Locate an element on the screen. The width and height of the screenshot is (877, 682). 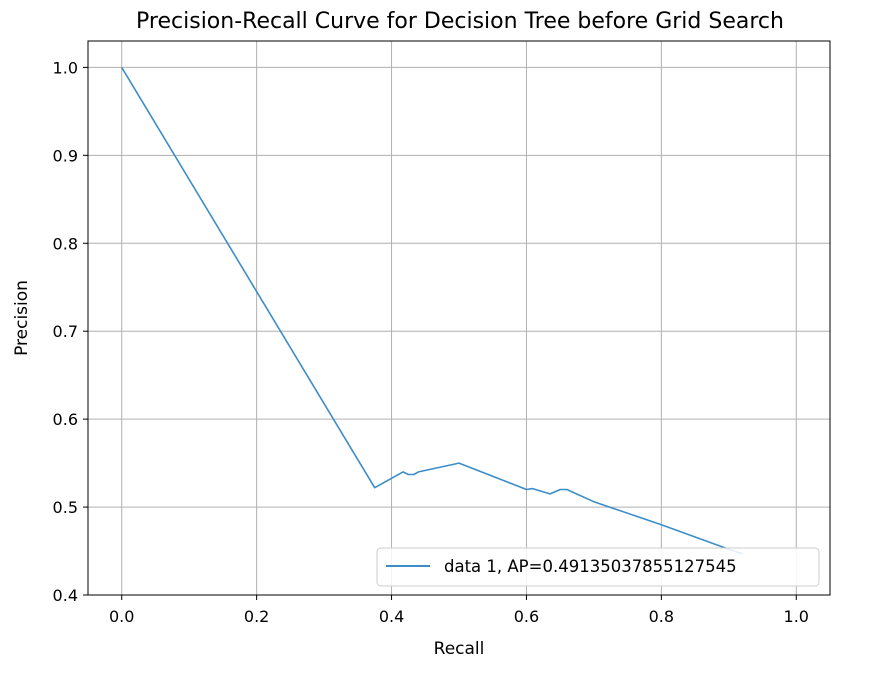
y-tick-label: 1.0 is located at coordinates (65, 67).